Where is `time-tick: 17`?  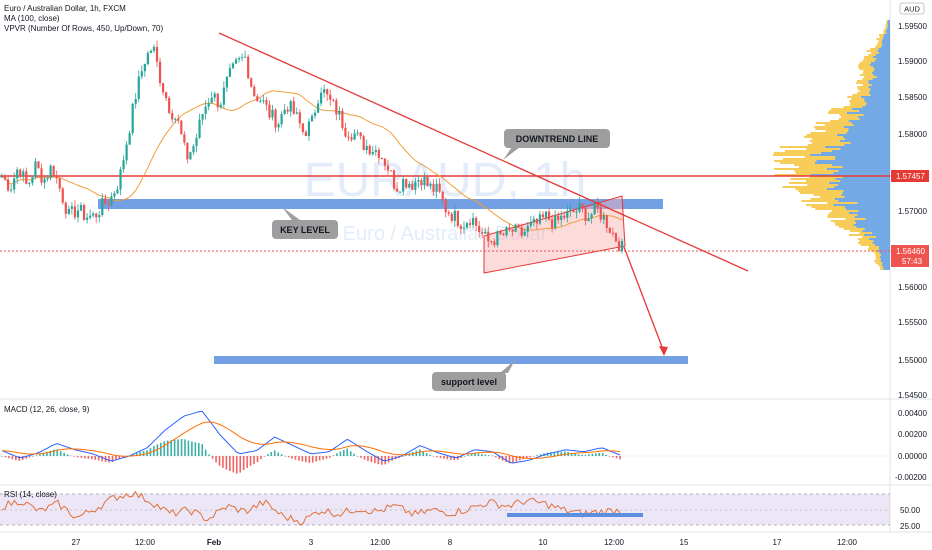
time-tick: 17 is located at coordinates (777, 542).